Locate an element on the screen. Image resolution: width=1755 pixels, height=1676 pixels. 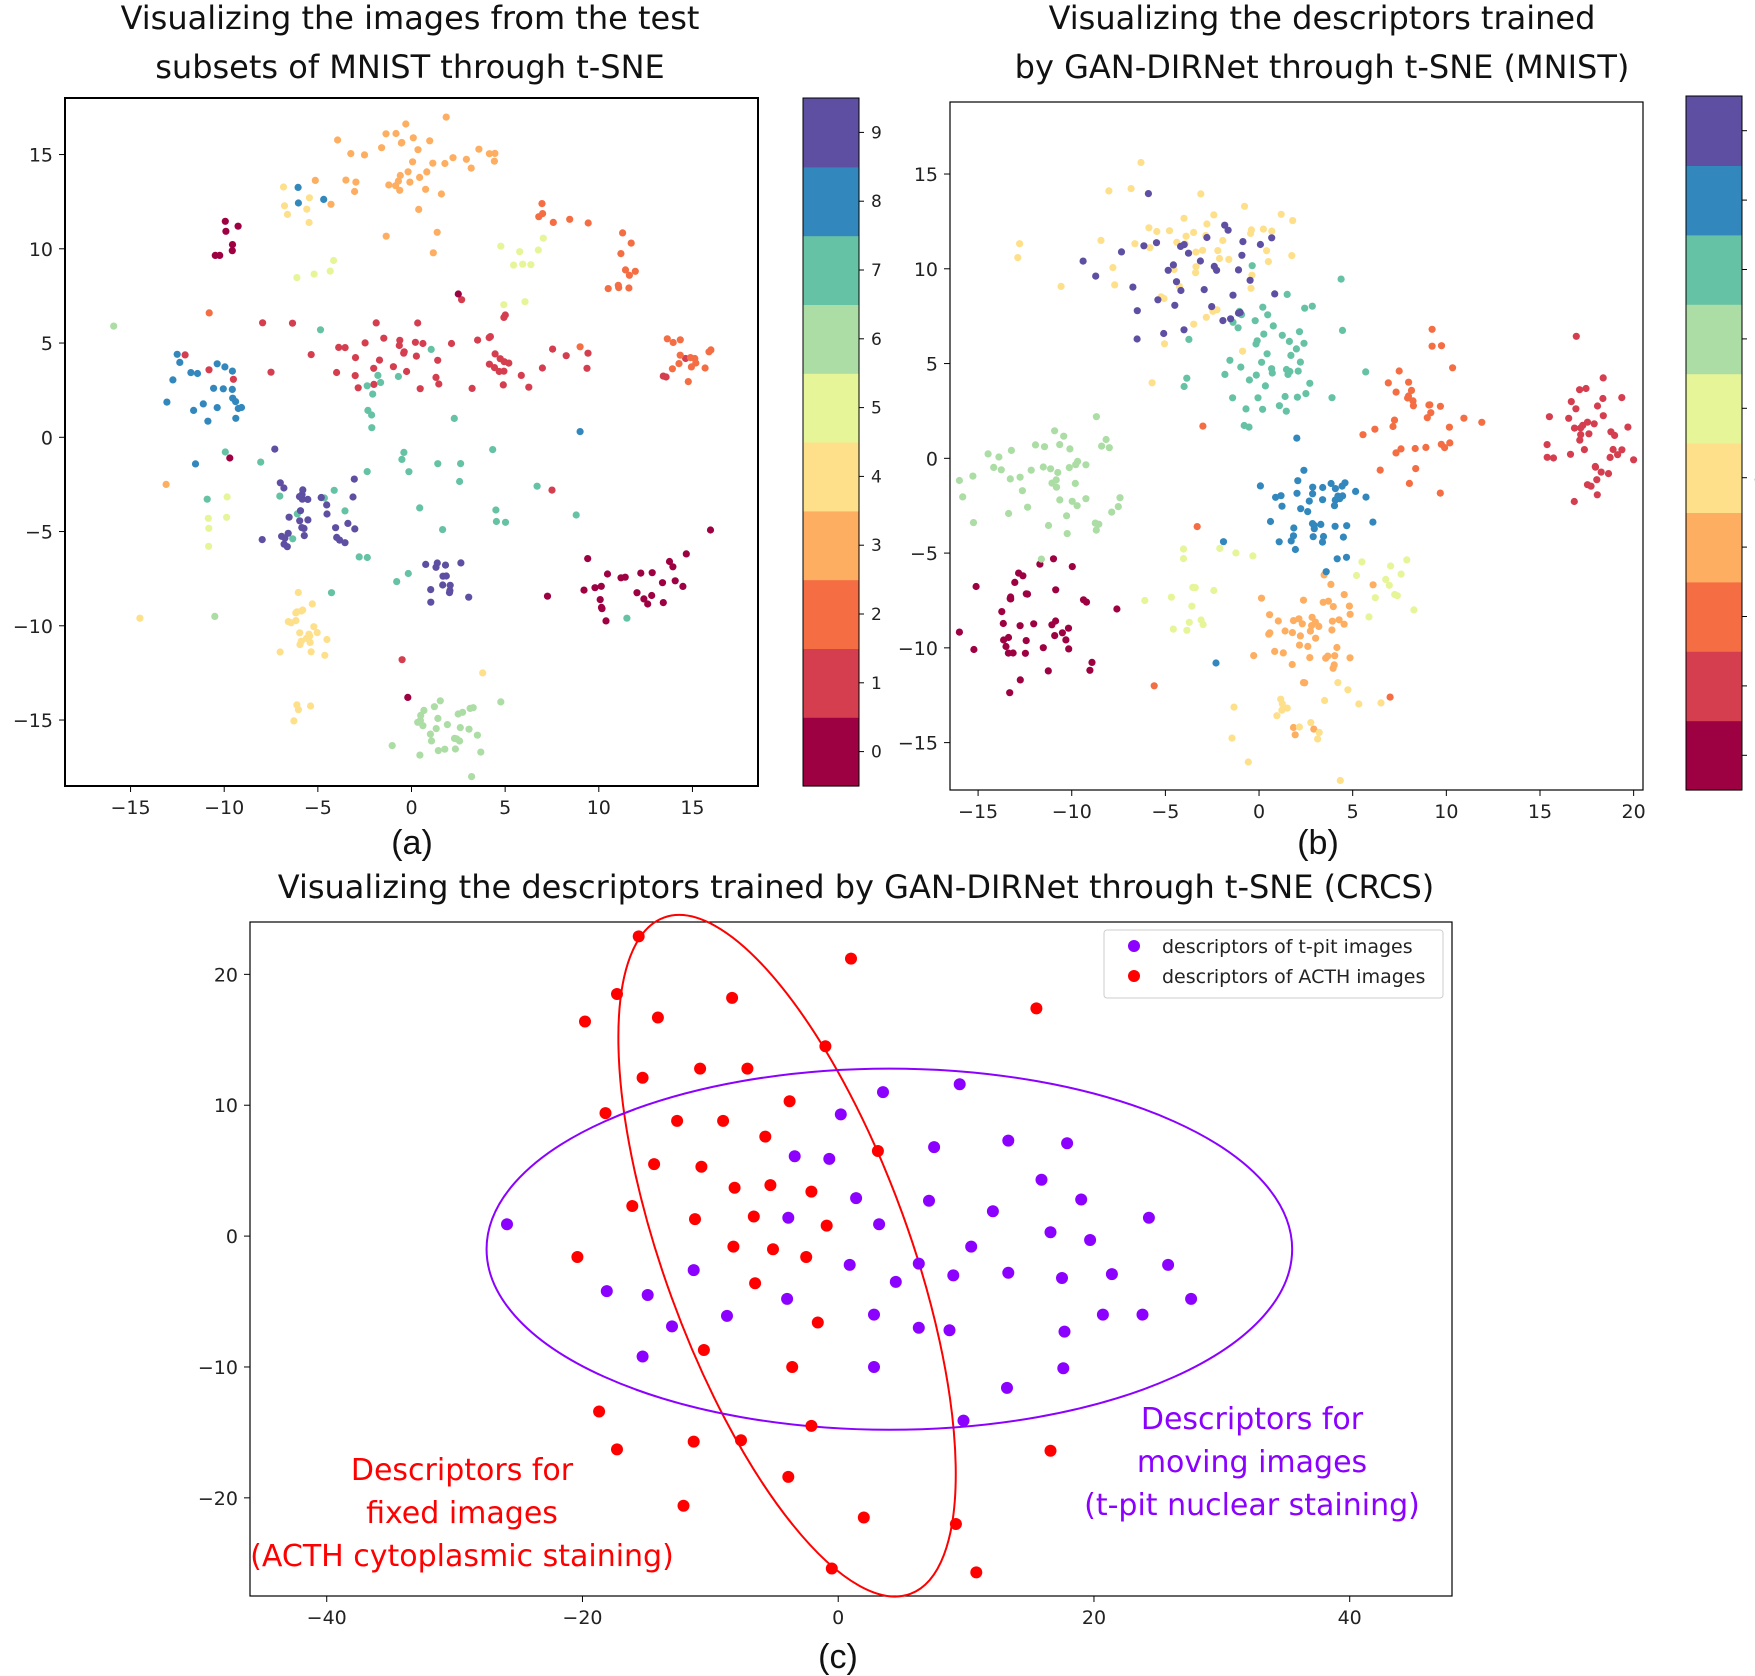
panel-b-x-axis: −15 −10 −5 0 5 10 15 20 is located at coordinates (1302, 806).